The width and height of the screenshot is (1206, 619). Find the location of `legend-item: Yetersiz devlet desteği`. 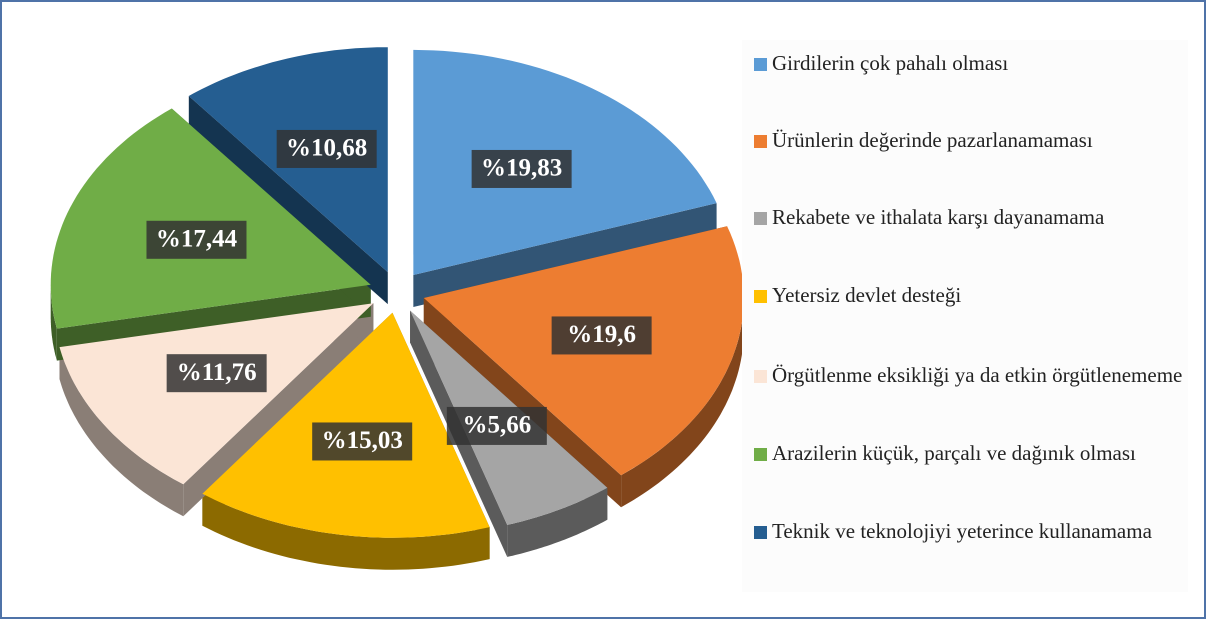

legend-item: Yetersiz devlet desteği is located at coordinates (971, 295).